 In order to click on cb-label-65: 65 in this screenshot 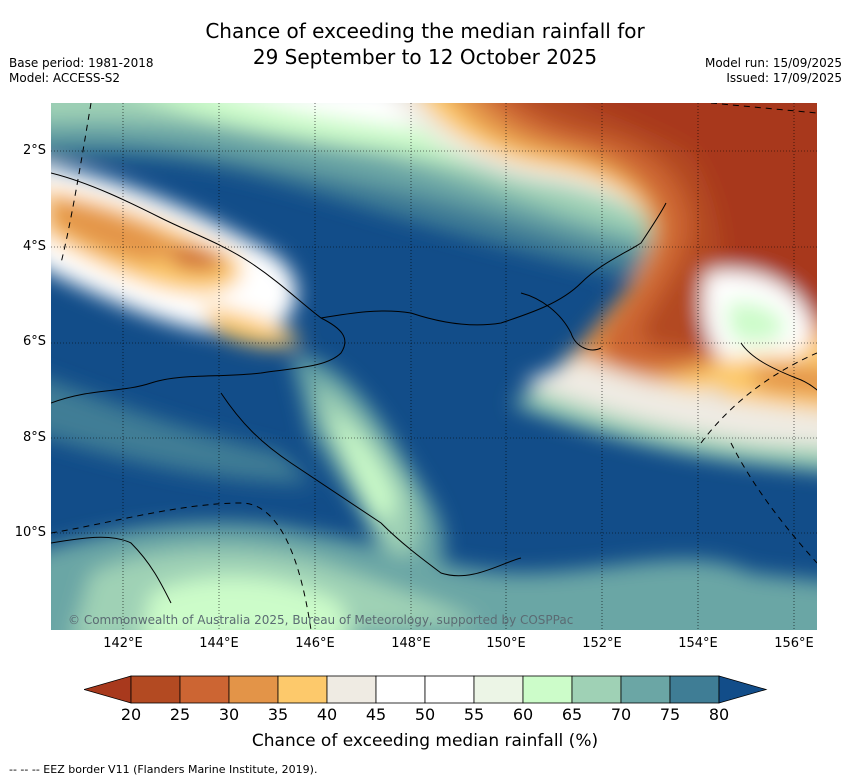, I will do `click(572, 714)`.